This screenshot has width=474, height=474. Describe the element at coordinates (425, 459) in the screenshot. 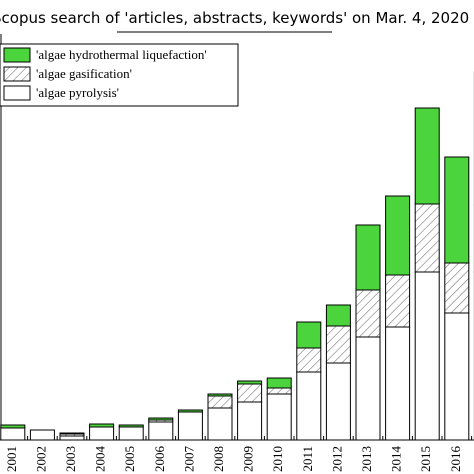

I see `x-tick-label: 2015` at that location.